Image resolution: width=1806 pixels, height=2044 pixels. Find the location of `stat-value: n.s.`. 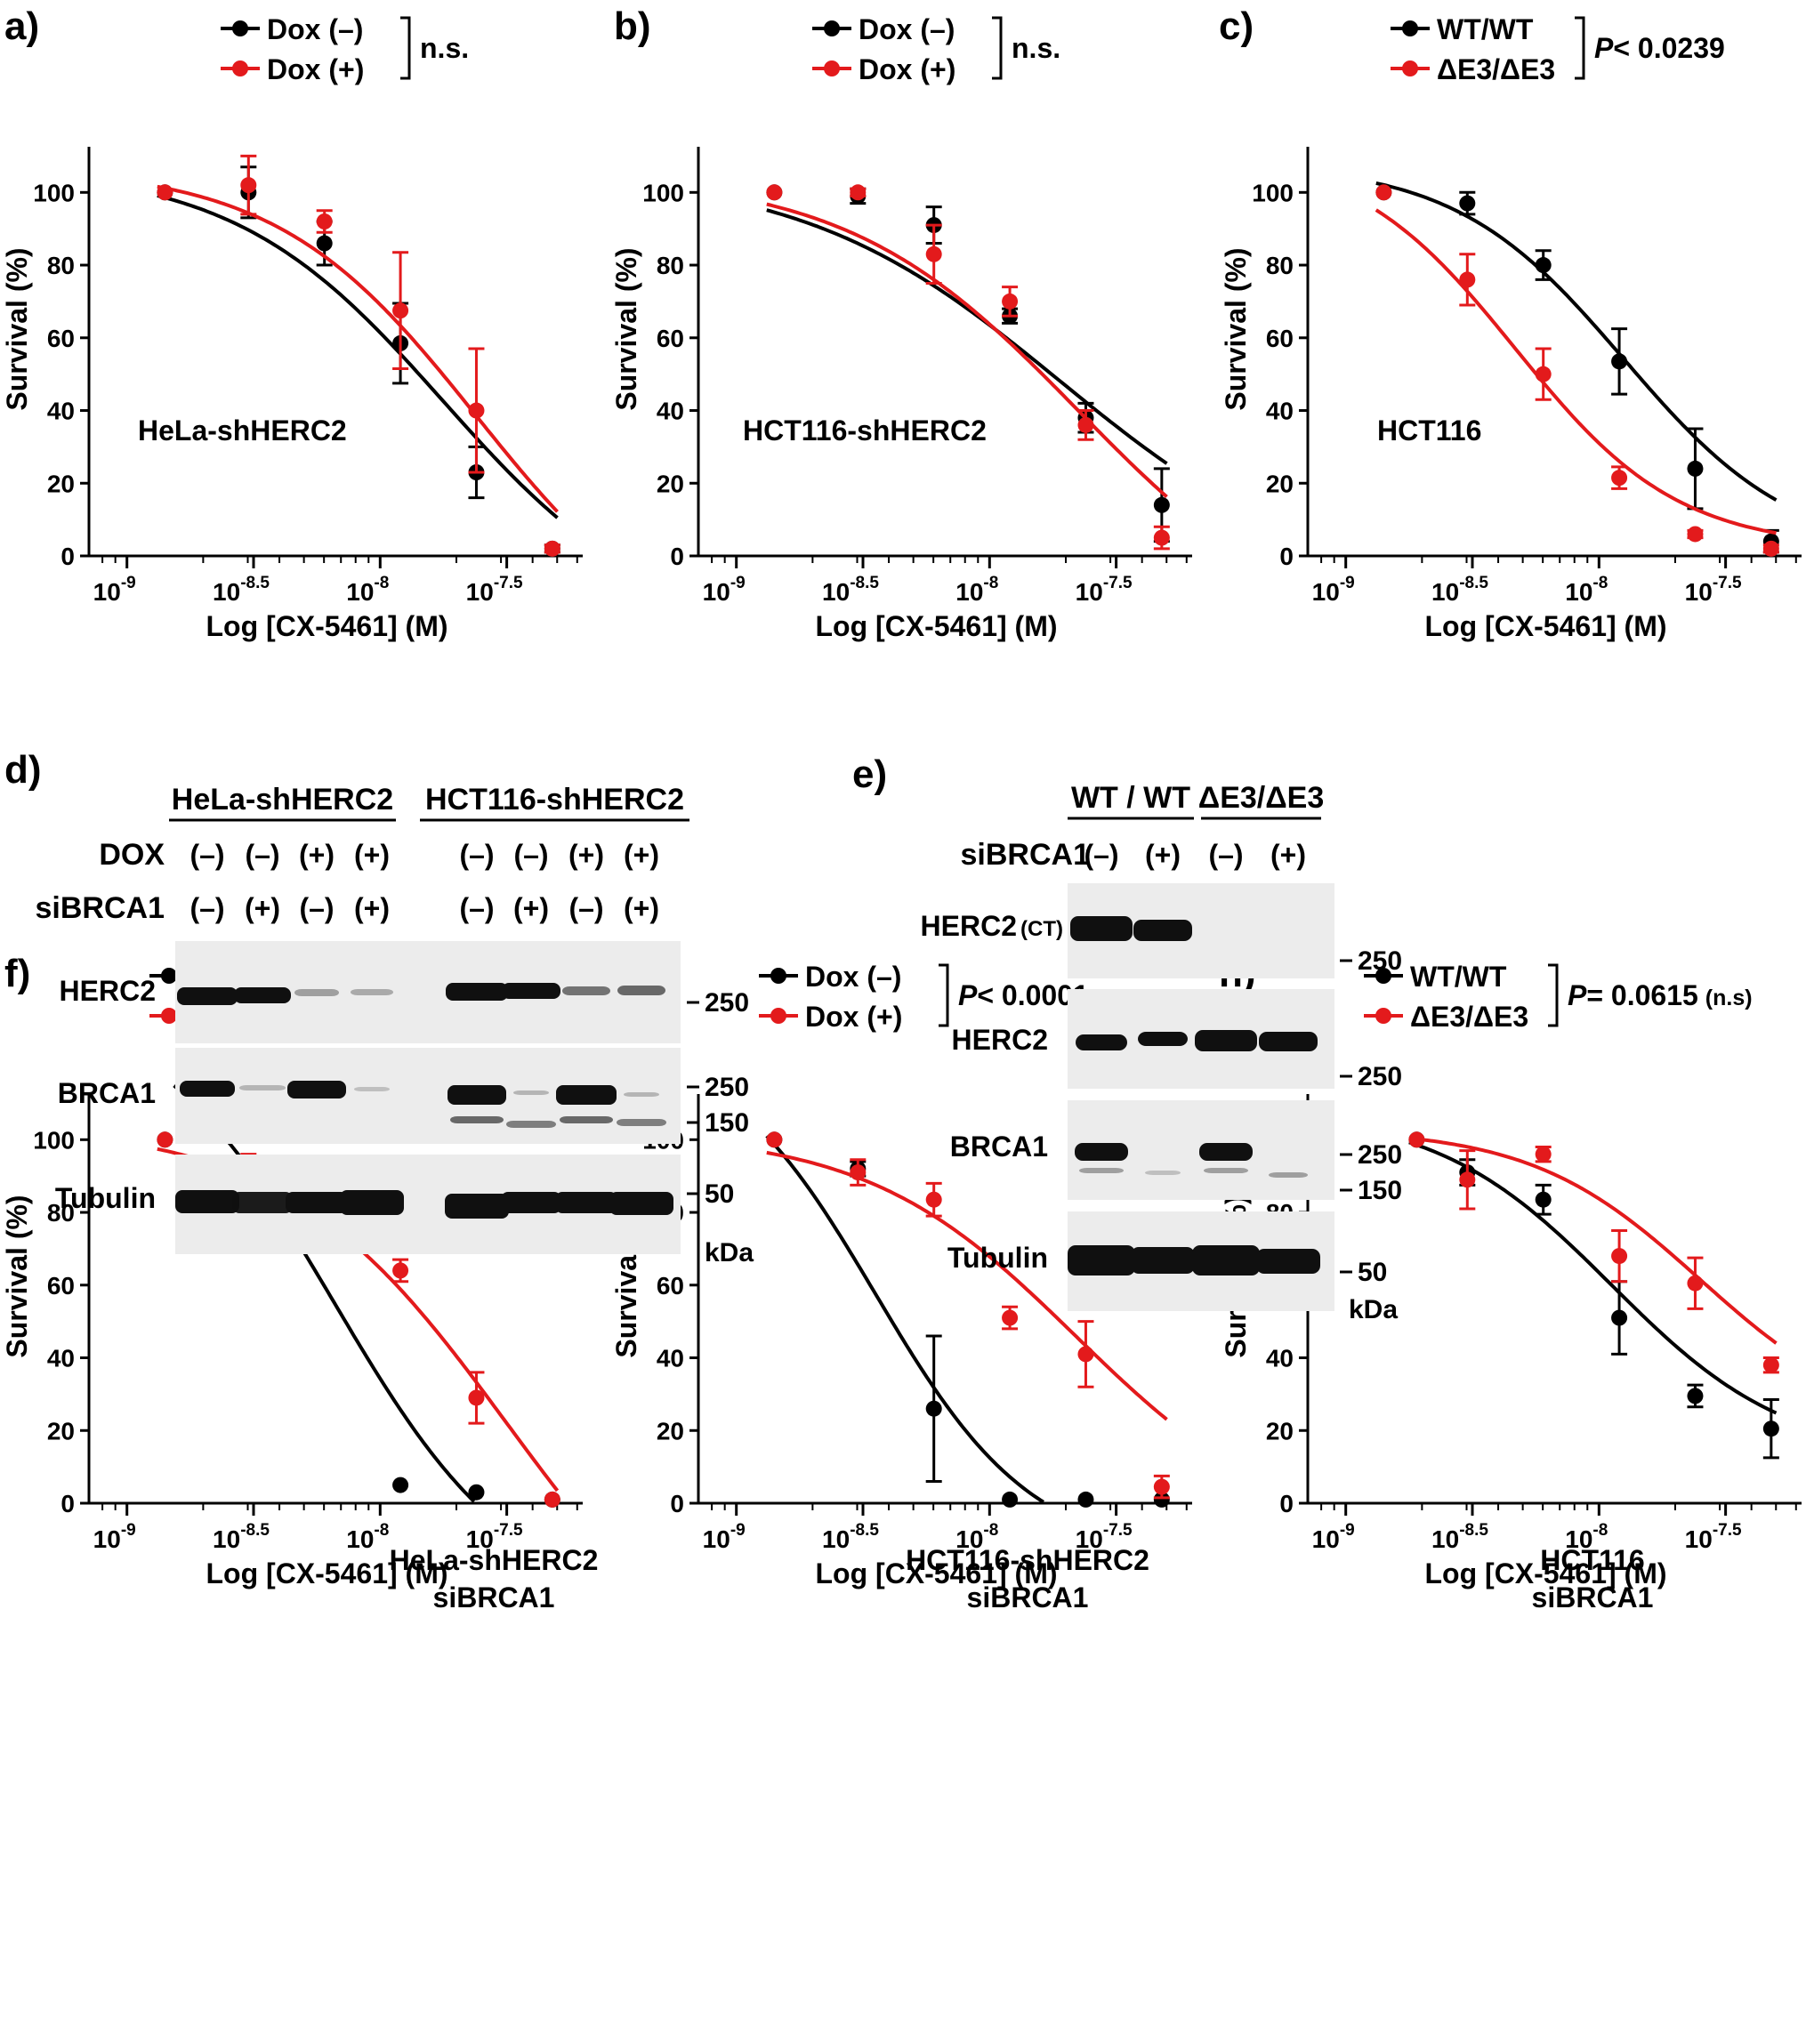

stat-value: n.s. is located at coordinates (1036, 48).